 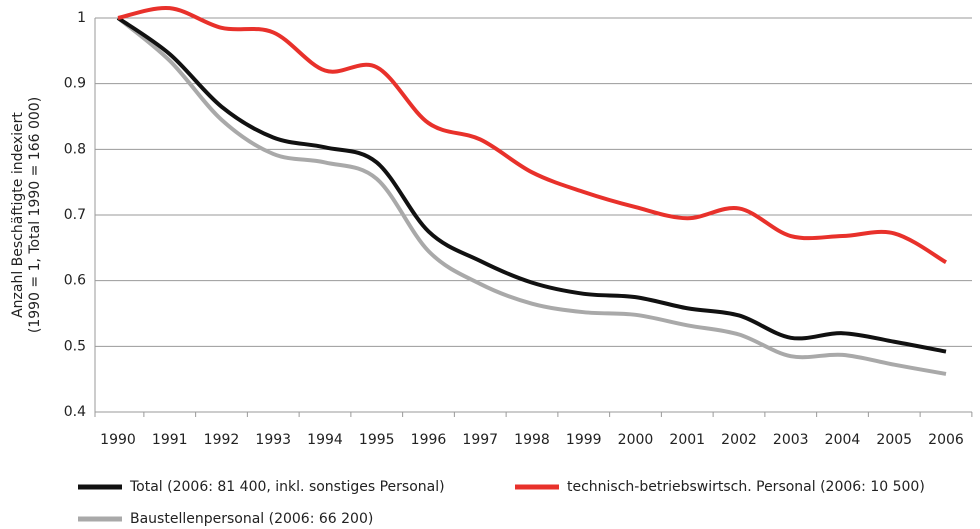 What do you see at coordinates (18, 215) in the screenshot?
I see `y-axis-label-line: Anzahl Beschäftigte indexiert` at bounding box center [18, 215].